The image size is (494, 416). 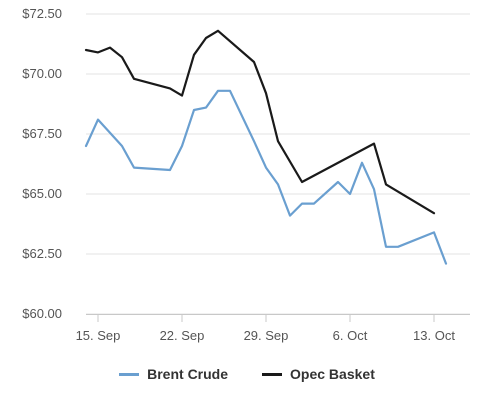 What do you see at coordinates (98, 335) in the screenshot?
I see `x-tick-label: 15. Sep` at bounding box center [98, 335].